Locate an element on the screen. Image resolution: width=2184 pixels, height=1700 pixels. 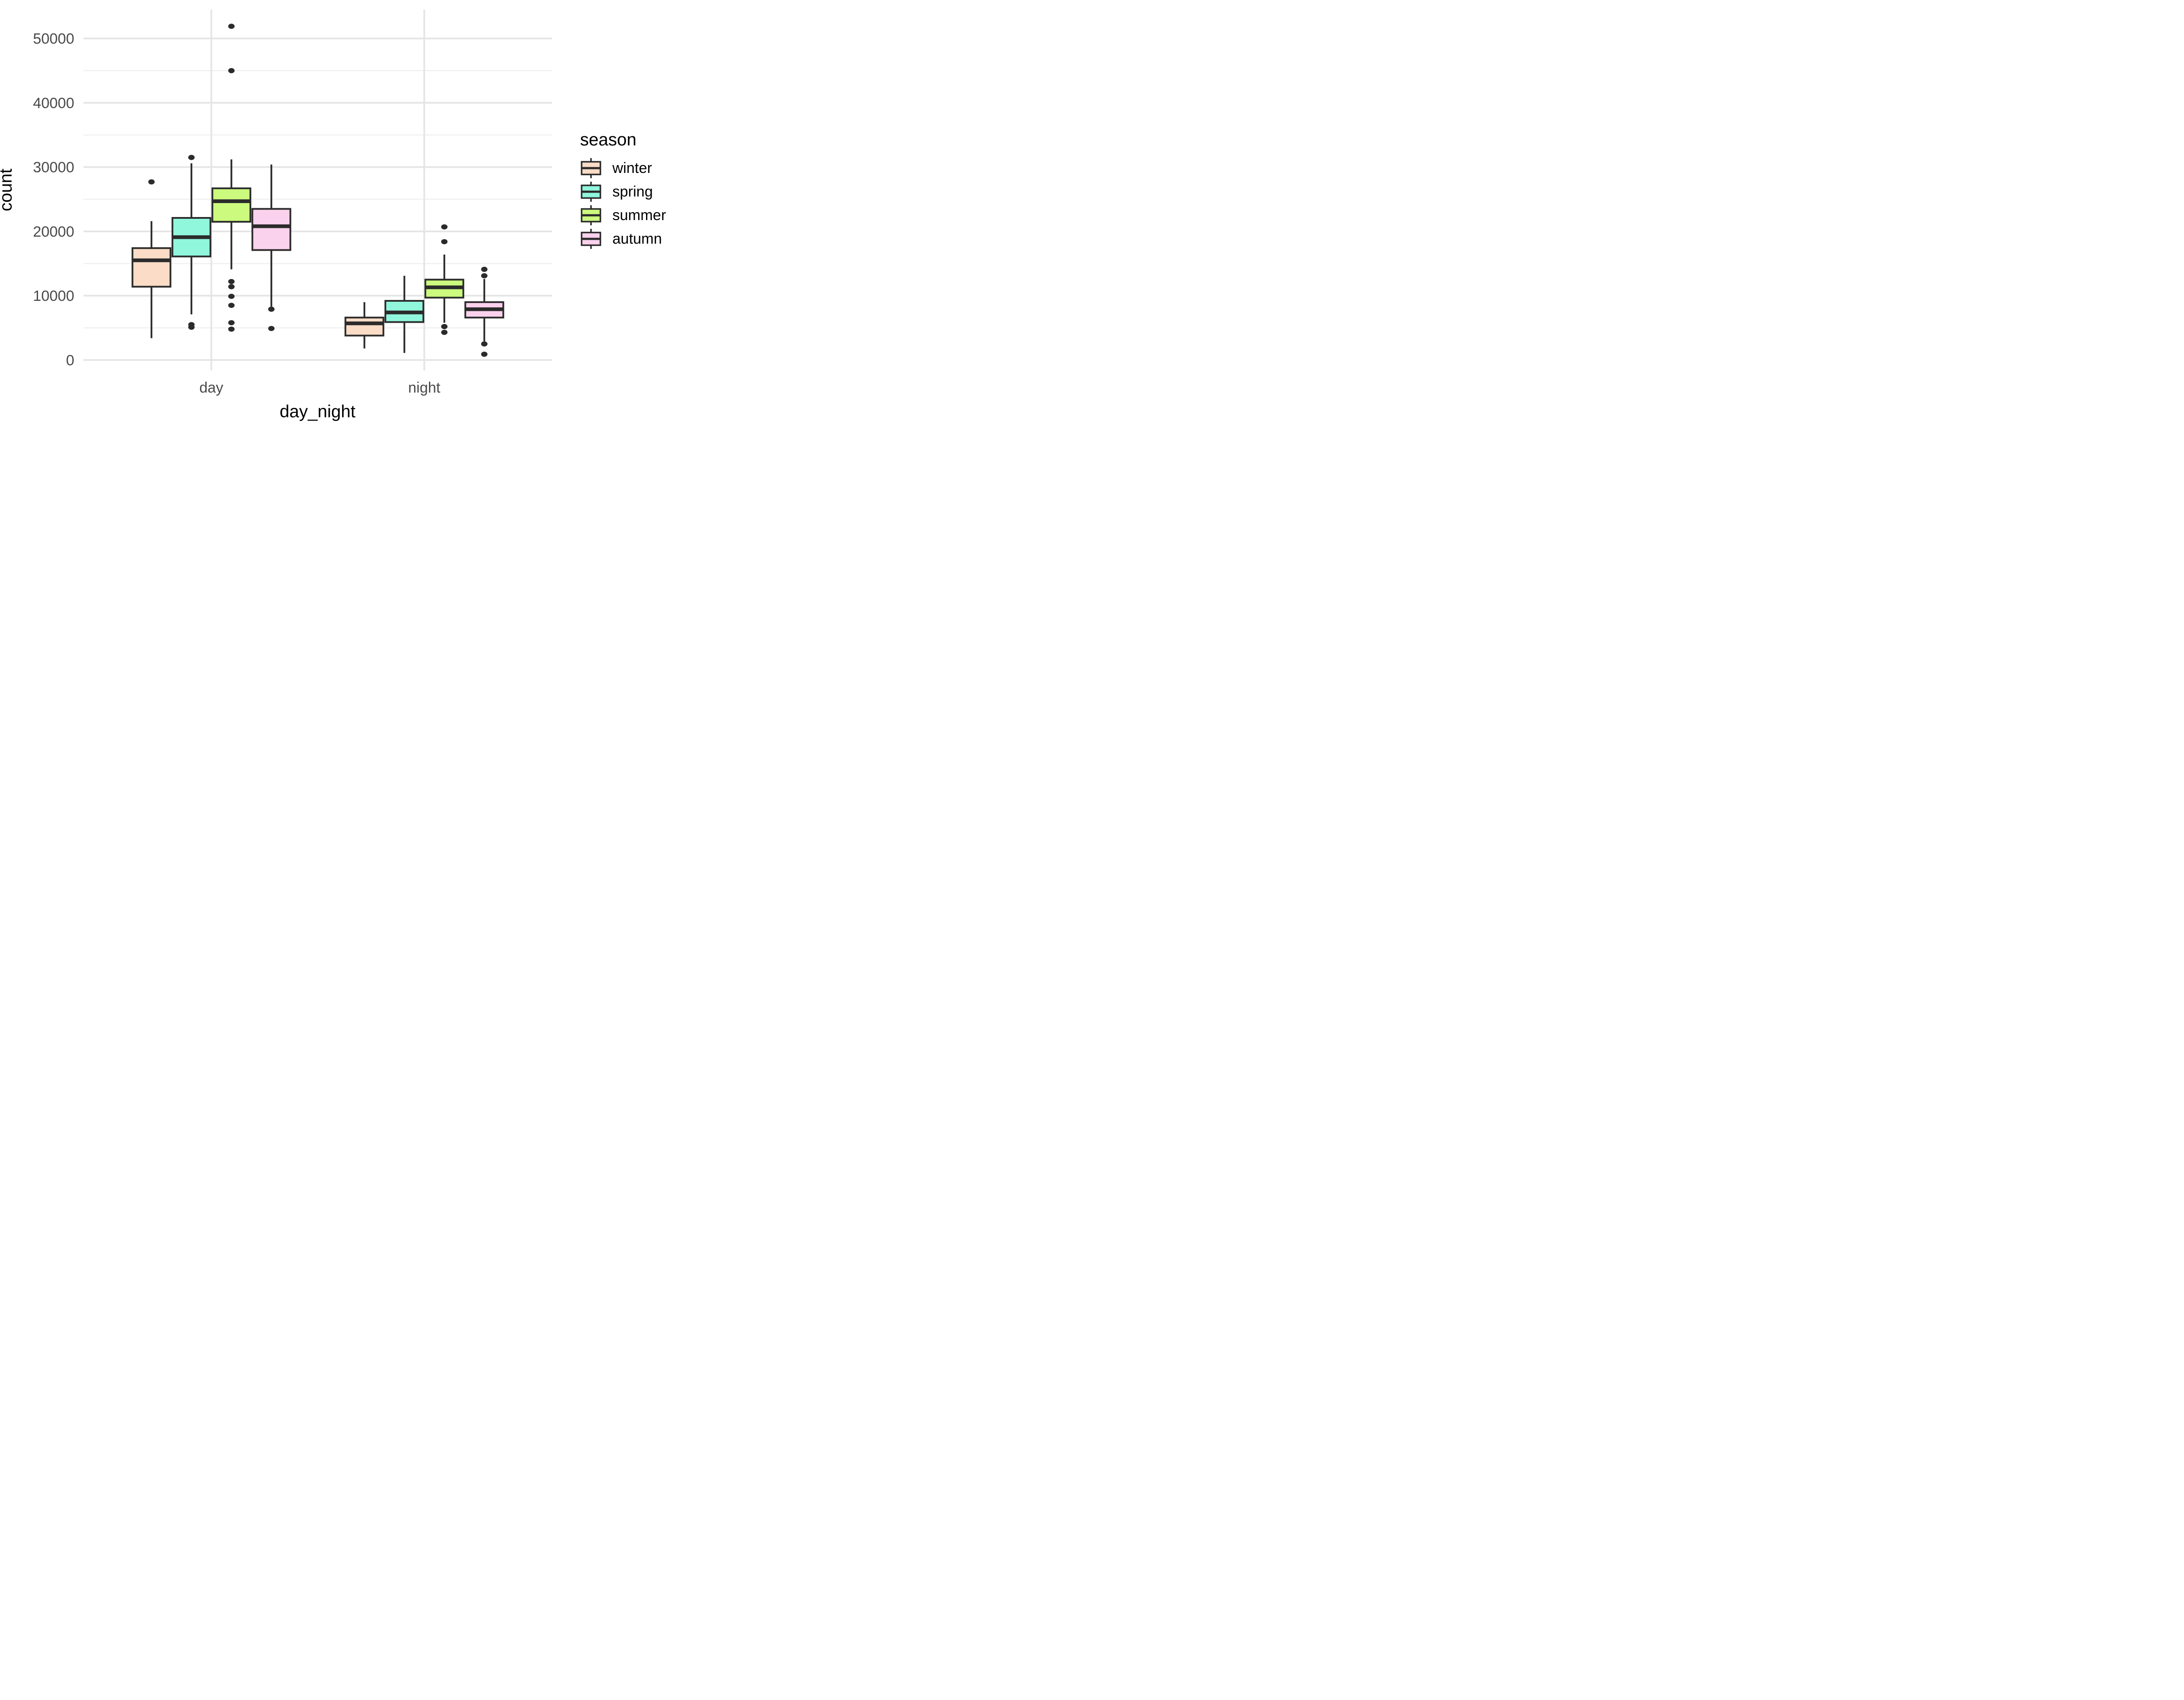
x-tick-label-night: night is located at coordinates (424, 387).